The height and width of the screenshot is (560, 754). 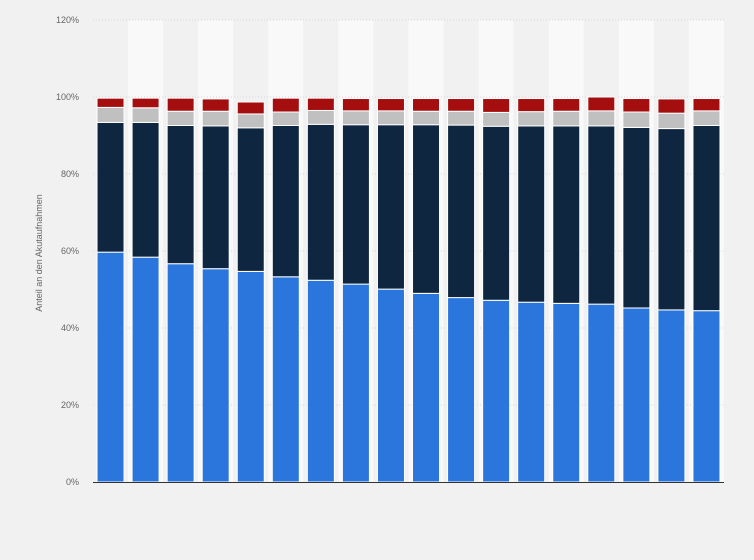 What do you see at coordinates (70, 405) in the screenshot?
I see `y-tick-label: 20%` at bounding box center [70, 405].